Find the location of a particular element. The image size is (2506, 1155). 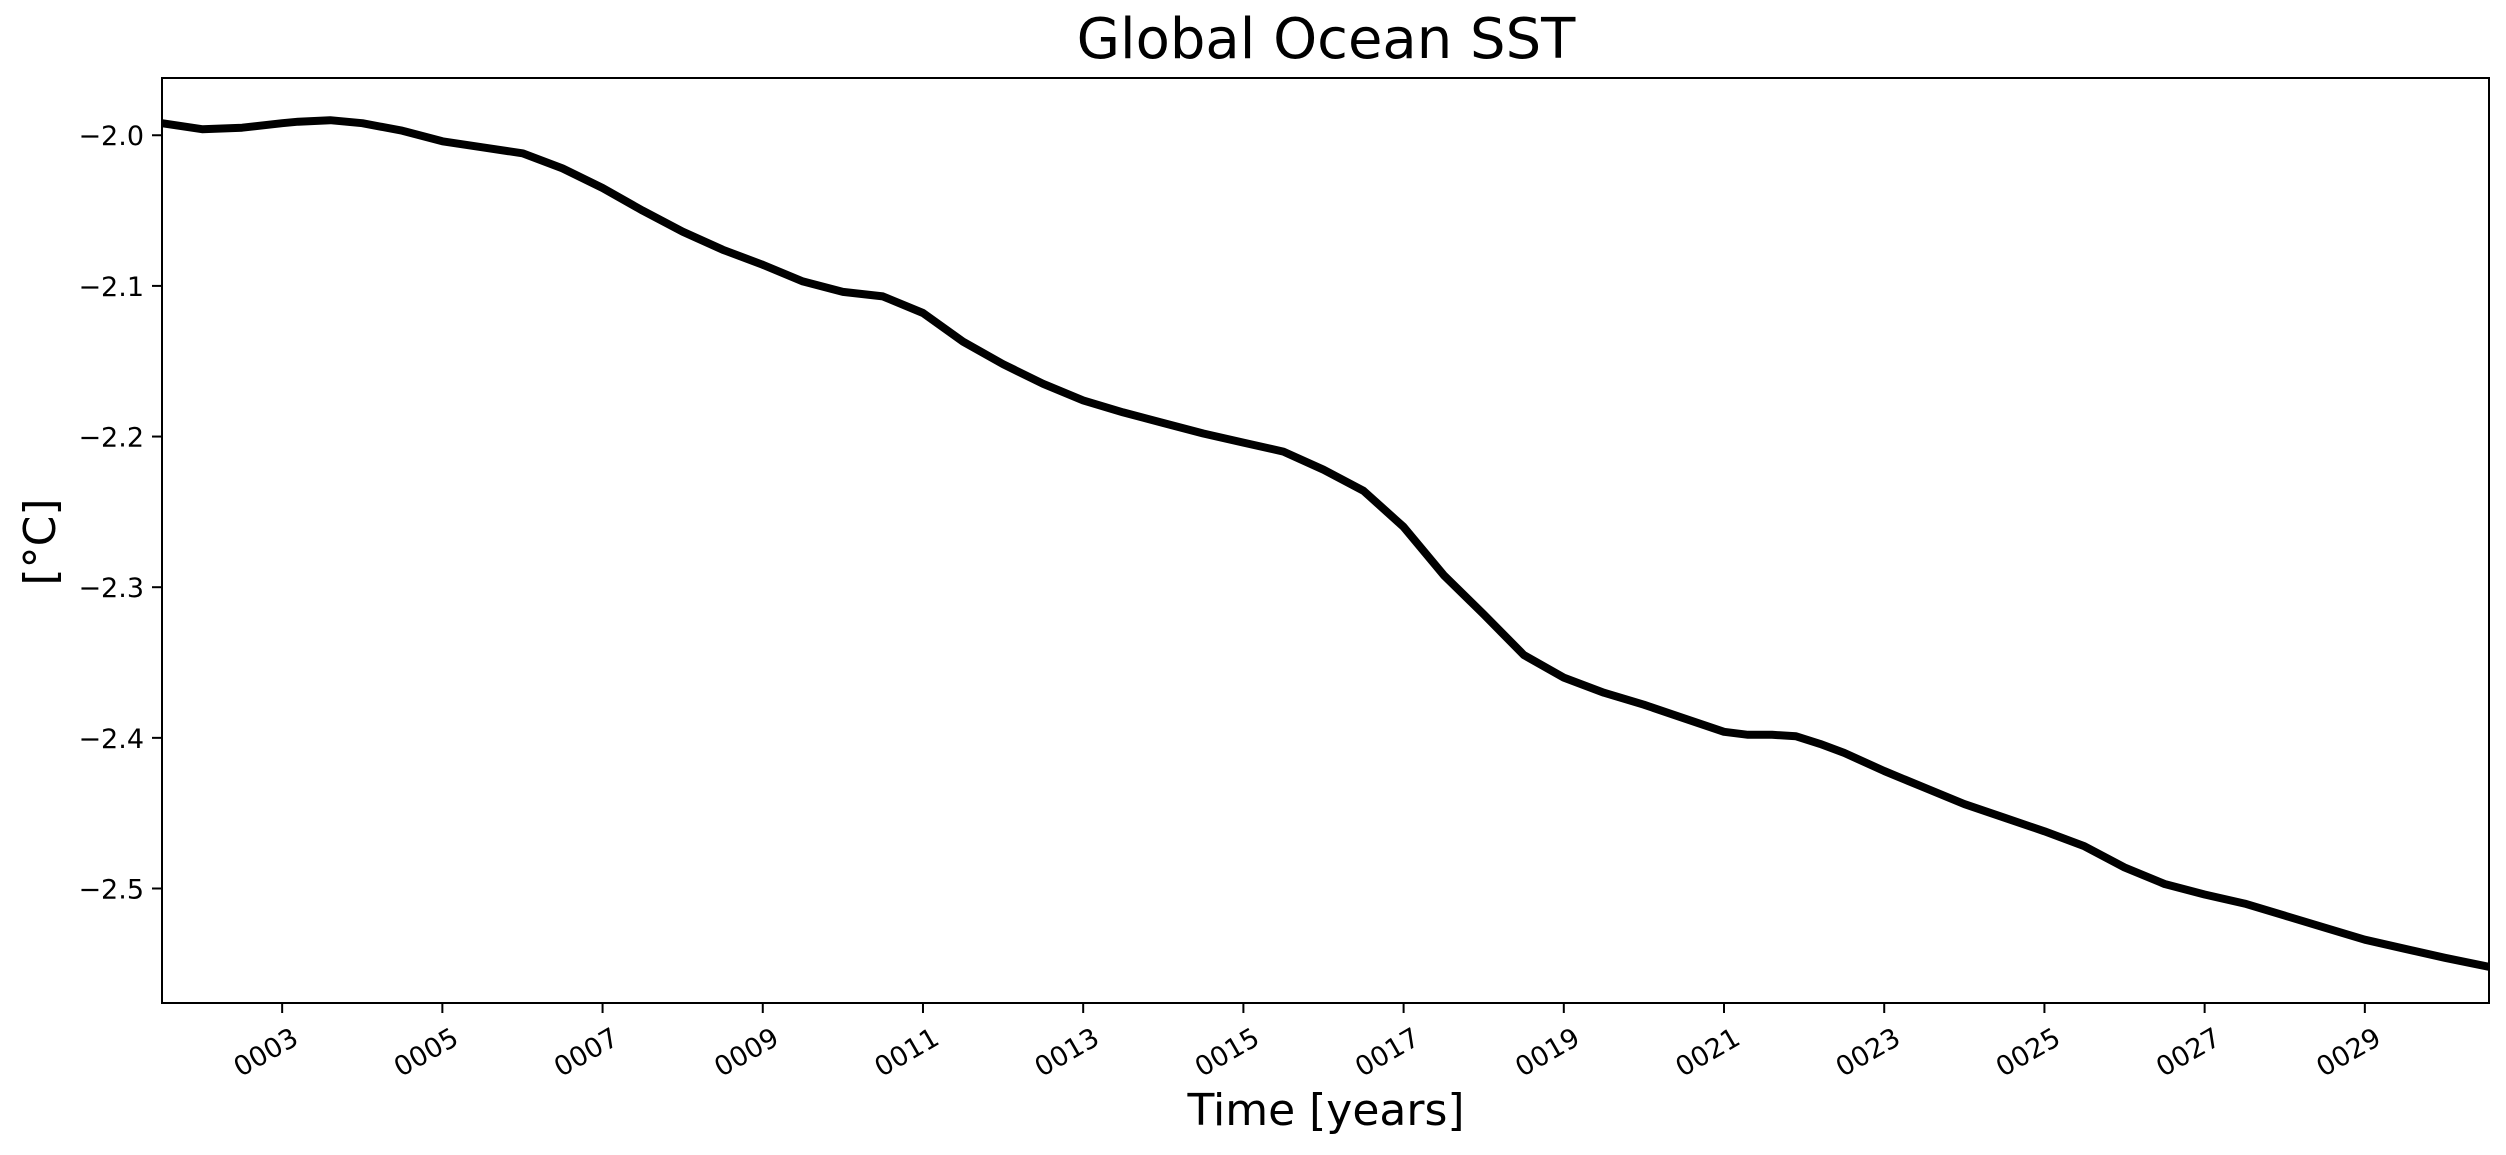

x-tick-label: 0025 is located at coordinates (2028, 1052).